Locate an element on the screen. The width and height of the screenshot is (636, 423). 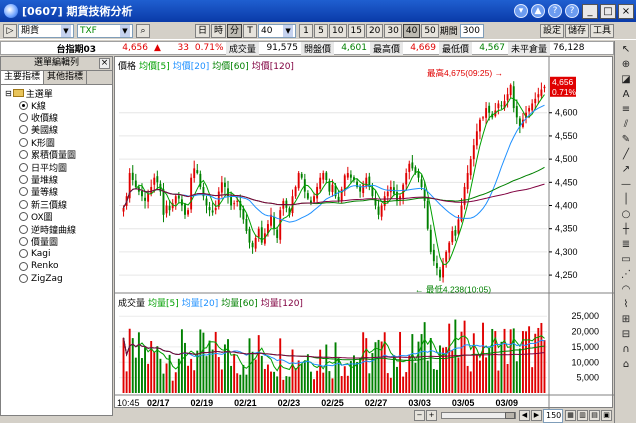
indicator-option: 收價線 is located at coordinates (58, 117).